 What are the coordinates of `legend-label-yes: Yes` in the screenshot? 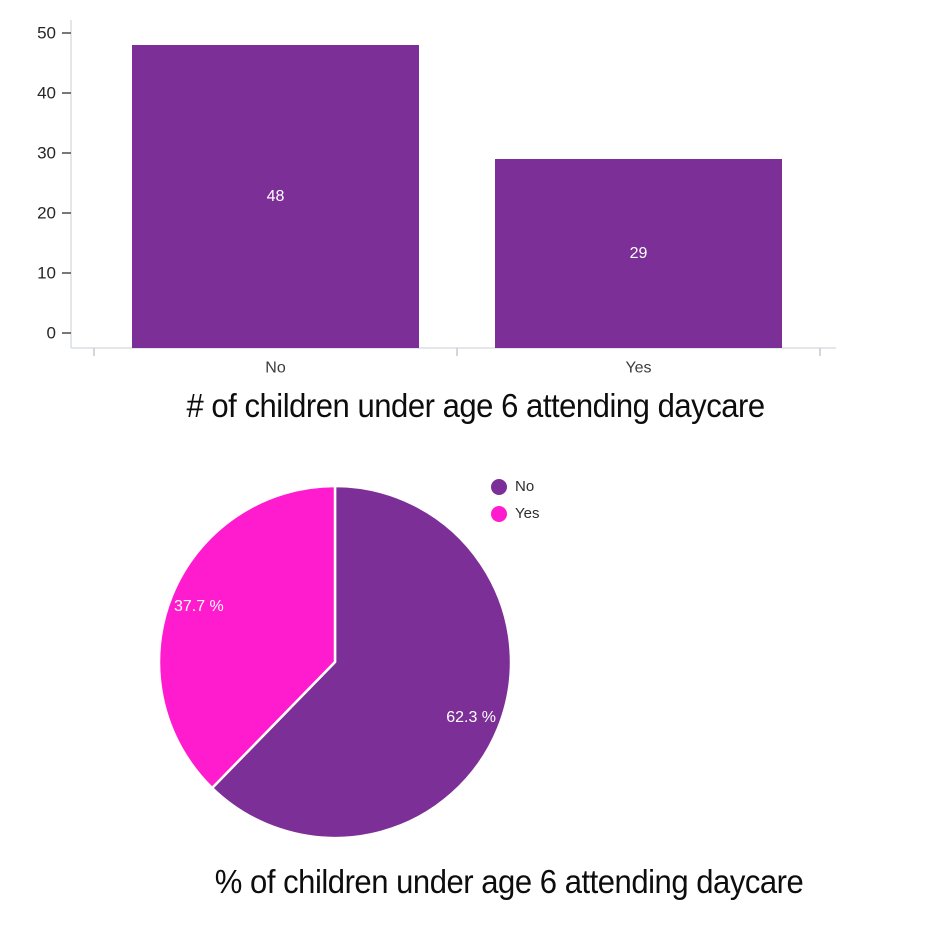 It's located at (527, 513).